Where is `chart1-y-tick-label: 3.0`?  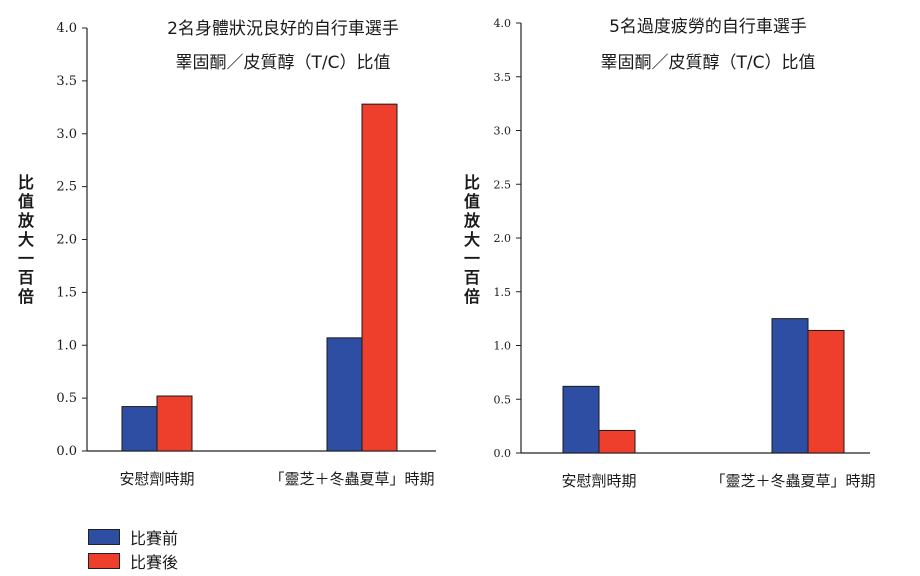 chart1-y-tick-label: 3.0 is located at coordinates (66, 134).